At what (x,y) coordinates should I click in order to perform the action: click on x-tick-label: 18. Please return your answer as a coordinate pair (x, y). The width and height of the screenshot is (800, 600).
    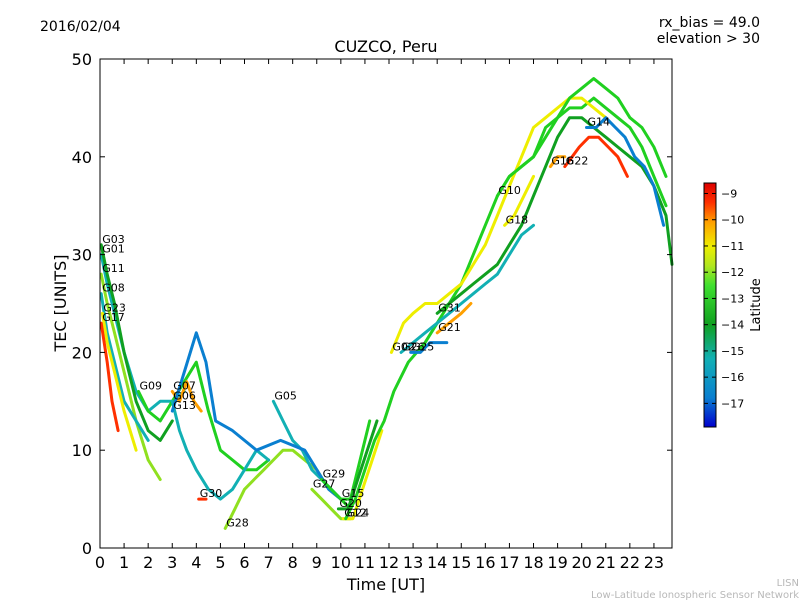
    Looking at the image, I should click on (533, 562).